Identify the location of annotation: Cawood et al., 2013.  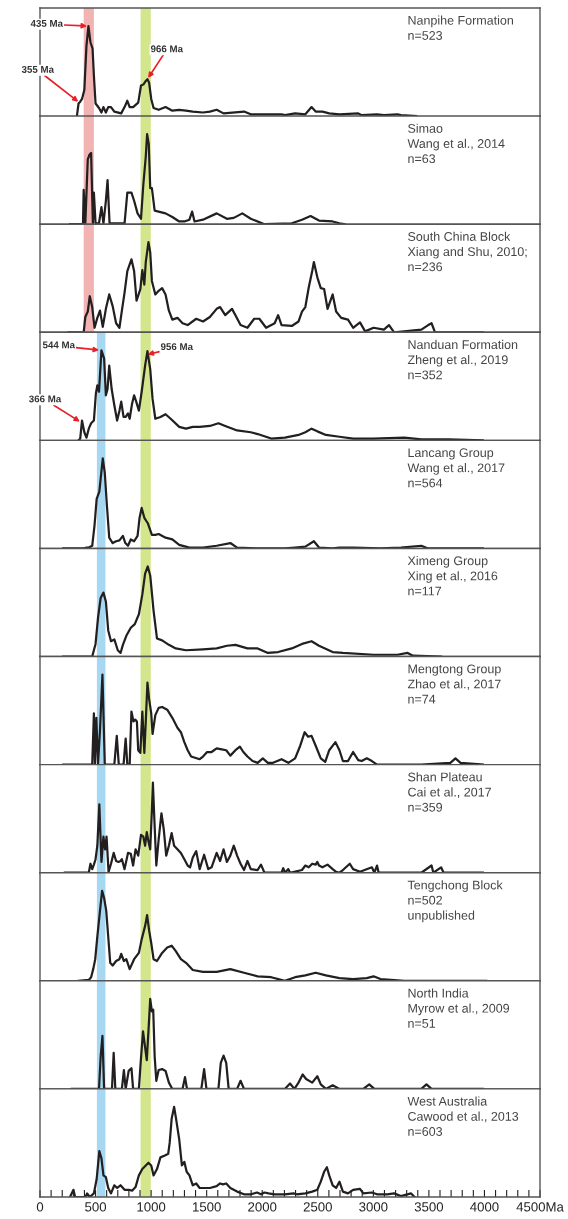
(463, 1117).